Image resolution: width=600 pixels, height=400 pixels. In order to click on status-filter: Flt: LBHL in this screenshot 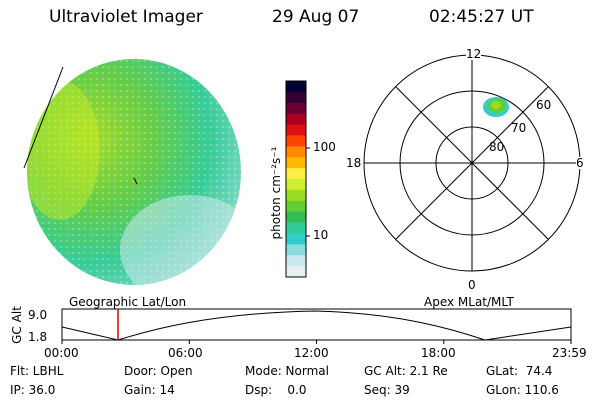, I will do `click(37, 371)`.